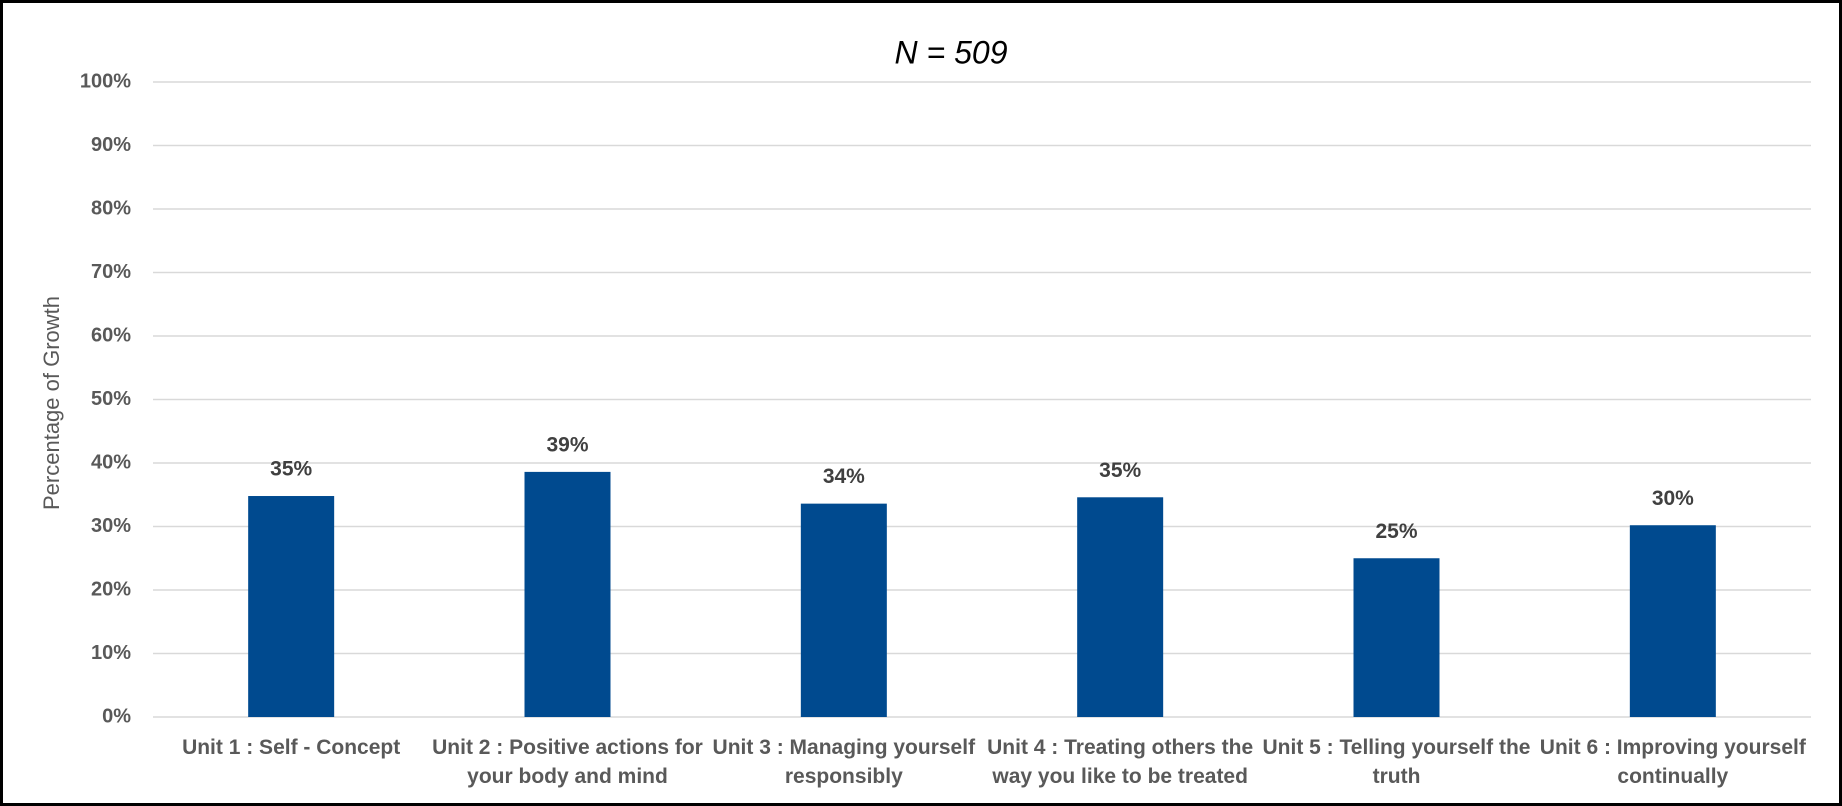 The height and width of the screenshot is (806, 1842). Describe the element at coordinates (111, 272) in the screenshot. I see `y-tick-label: 70%` at that location.